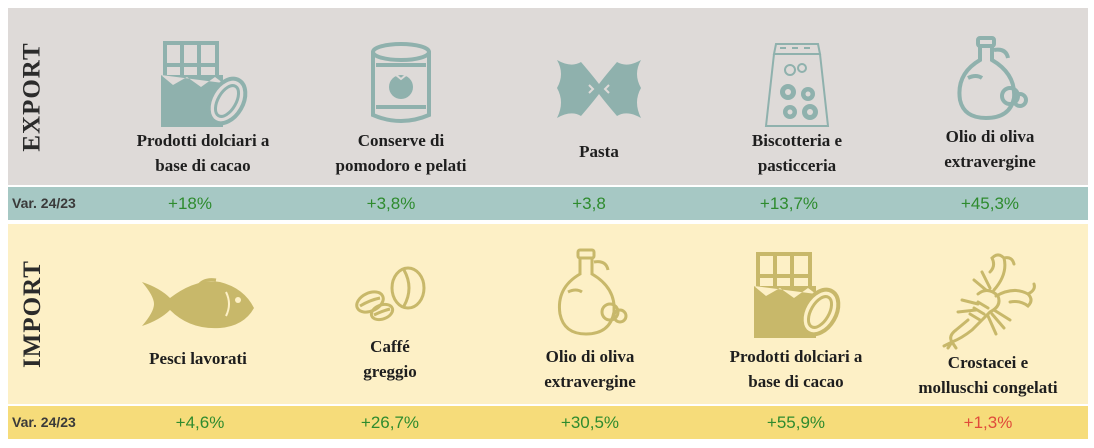  What do you see at coordinates (988, 422) in the screenshot?
I see `import-variation-value: +1,3%` at bounding box center [988, 422].